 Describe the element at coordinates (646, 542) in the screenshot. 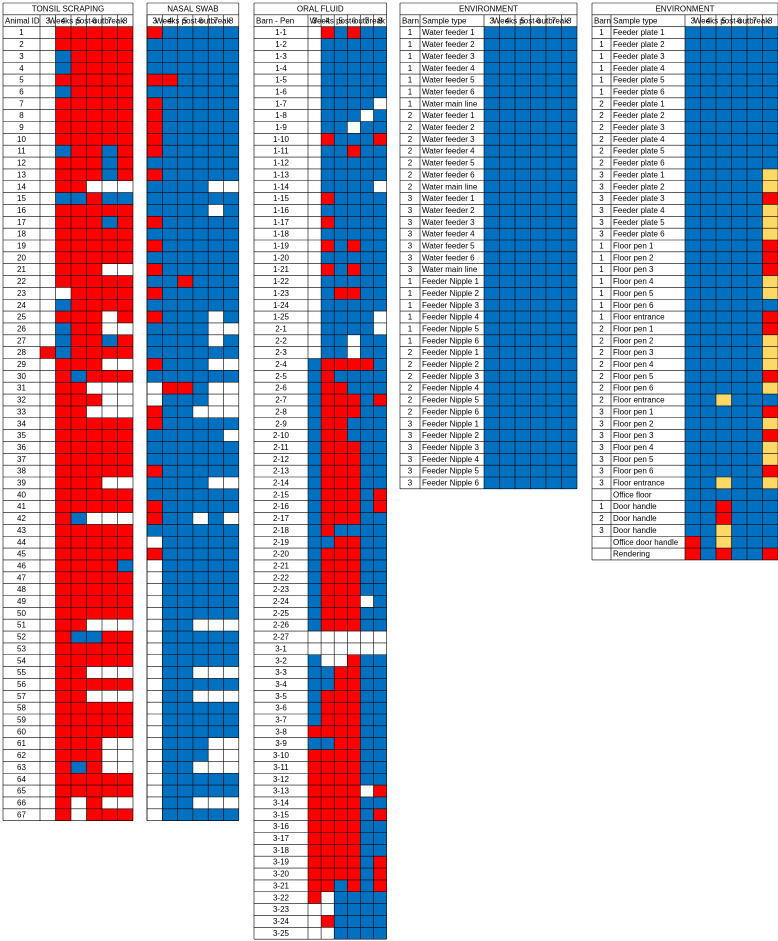

I see `env2-type-label: Office door handle` at that location.